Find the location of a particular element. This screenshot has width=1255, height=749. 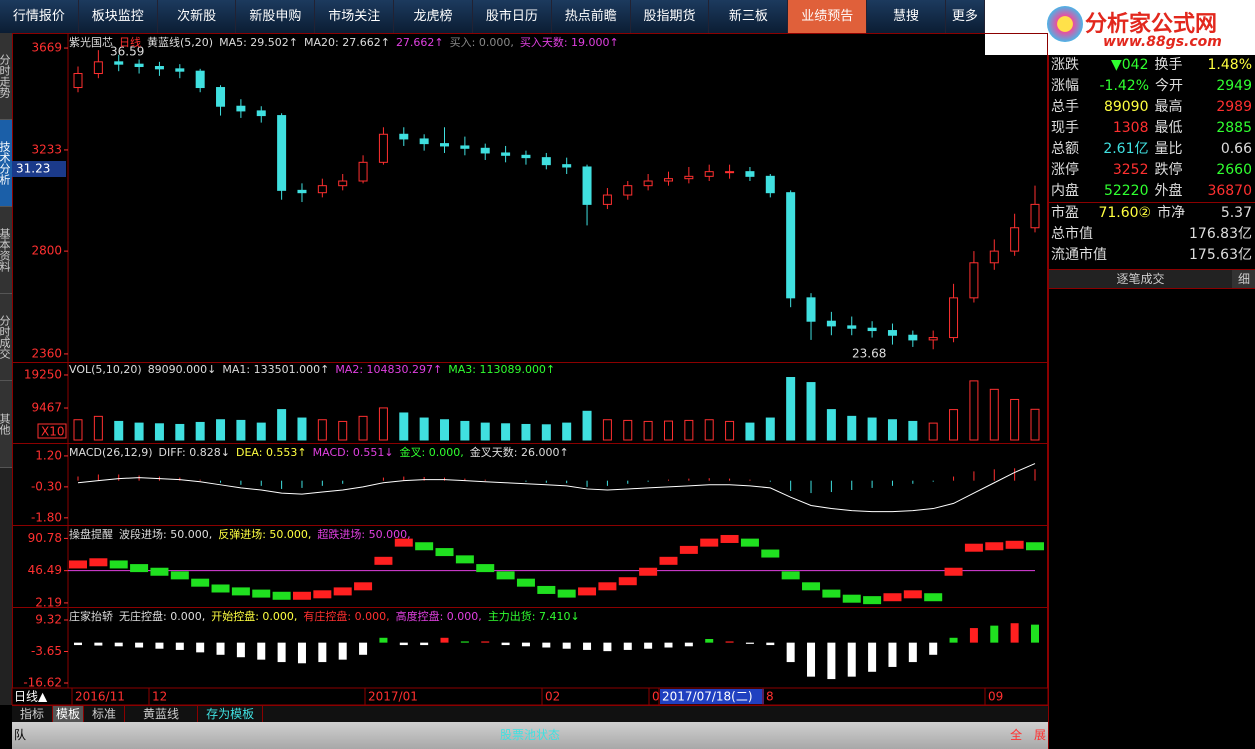

status-button: 展 is located at coordinates (1039, 735).